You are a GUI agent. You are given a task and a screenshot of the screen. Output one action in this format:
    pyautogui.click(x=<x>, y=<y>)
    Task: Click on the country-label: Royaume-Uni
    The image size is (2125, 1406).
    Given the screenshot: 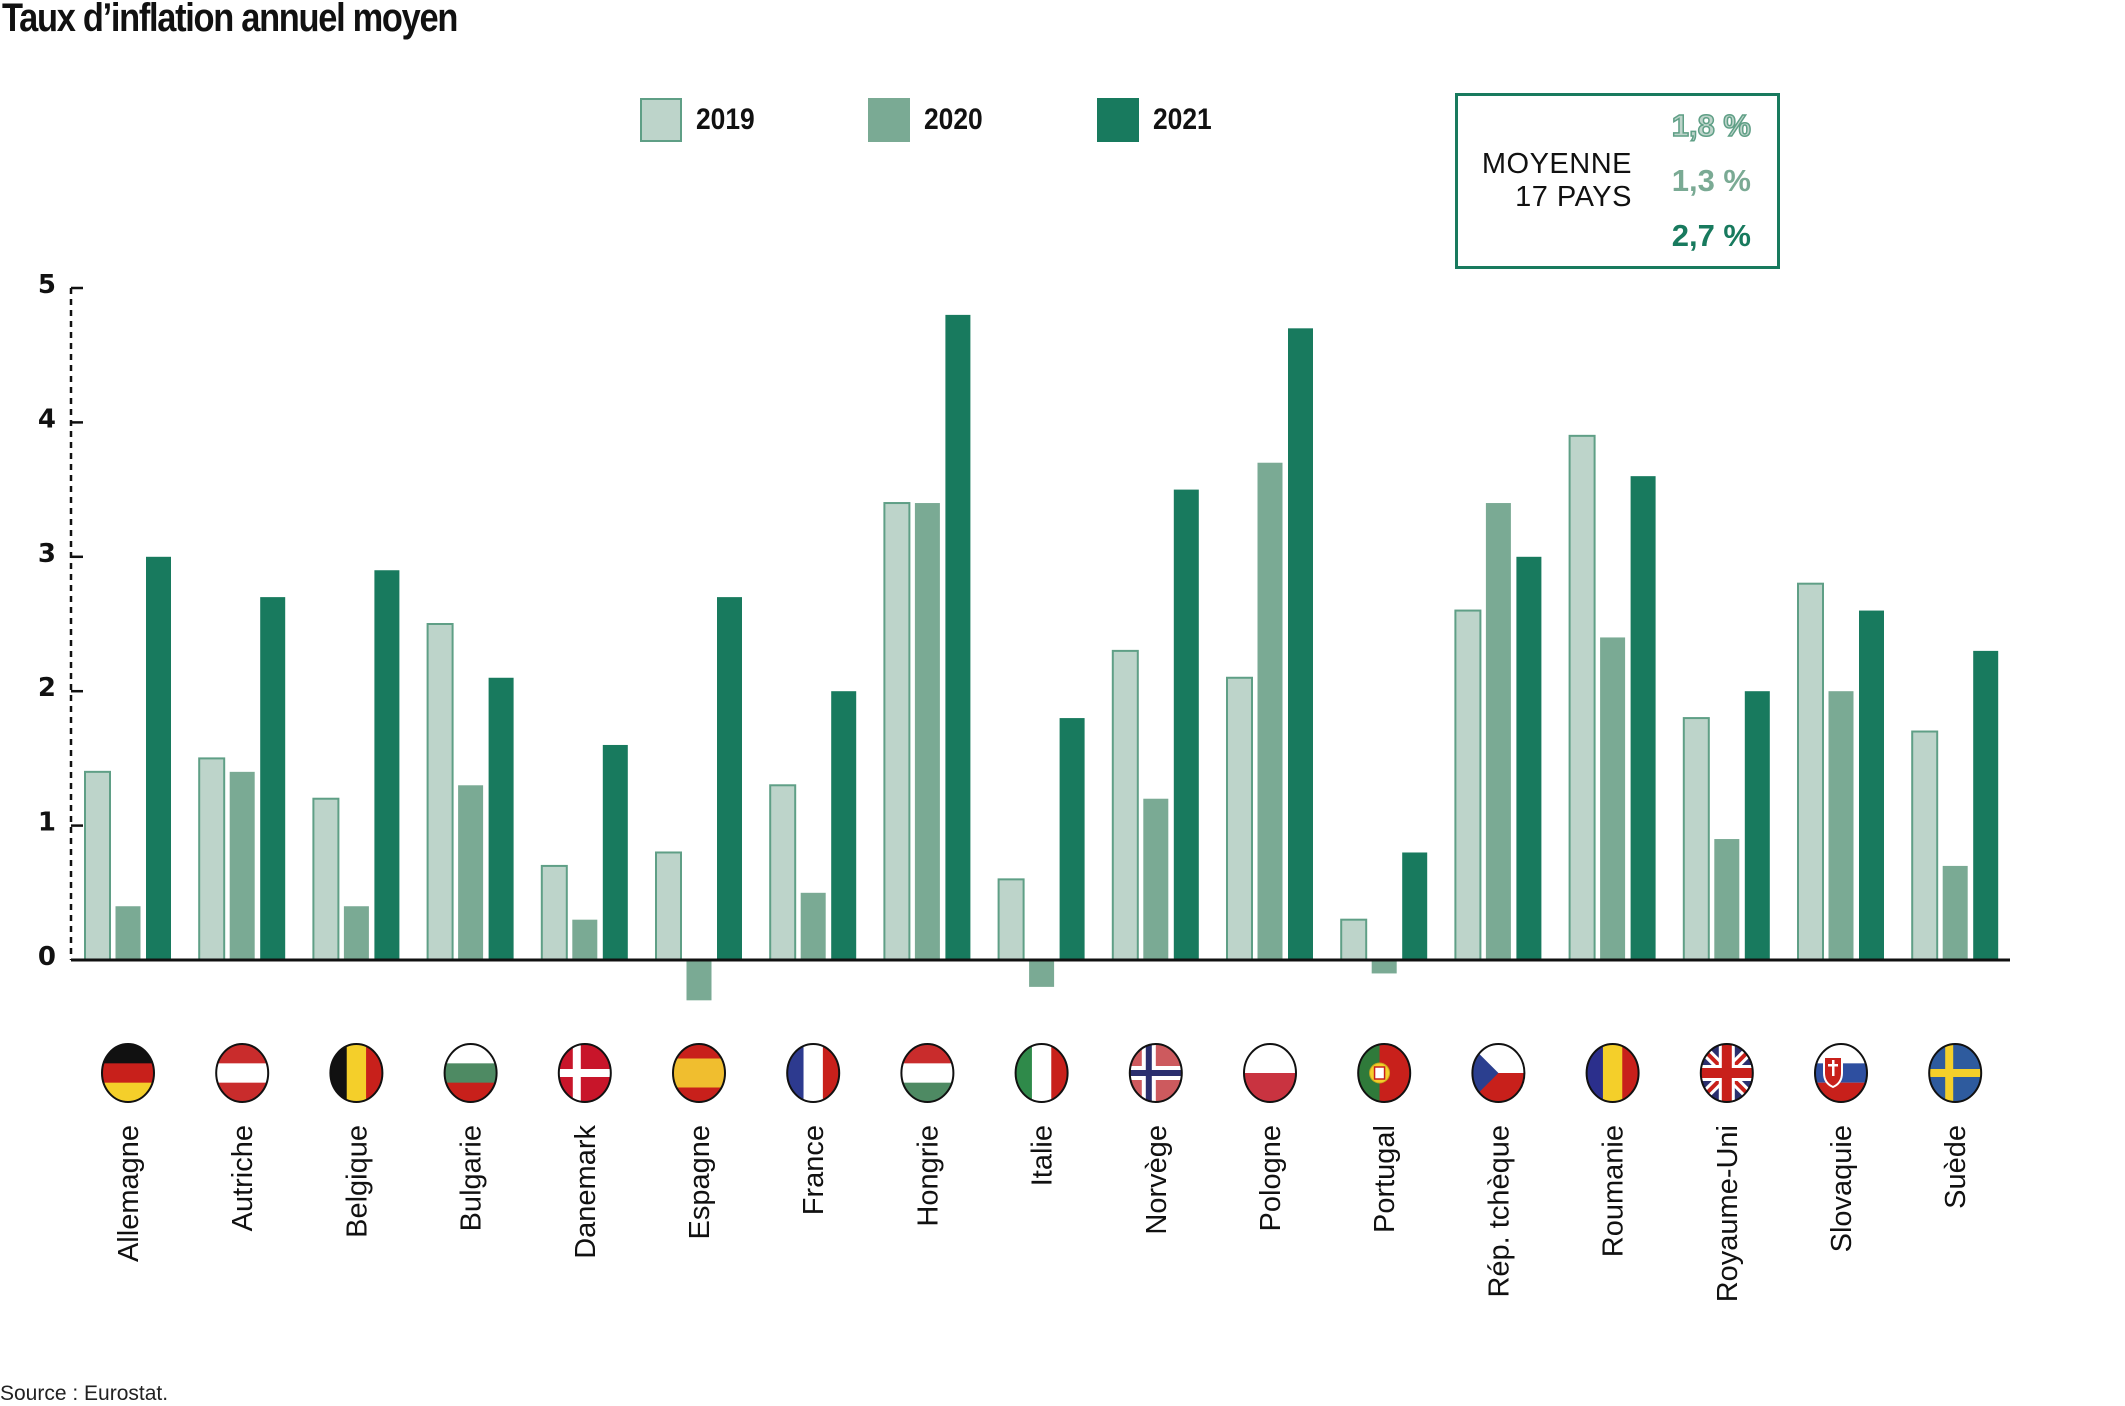 What is the action you would take?
    pyautogui.click(x=1728, y=1213)
    